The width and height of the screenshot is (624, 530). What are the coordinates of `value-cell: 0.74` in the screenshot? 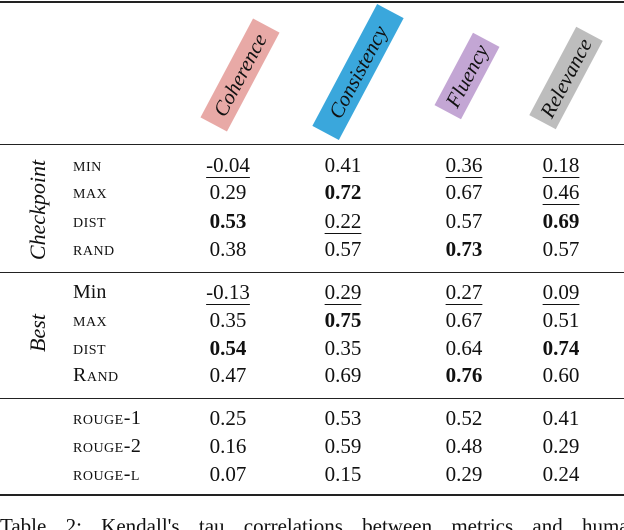 It's located at (561, 348).